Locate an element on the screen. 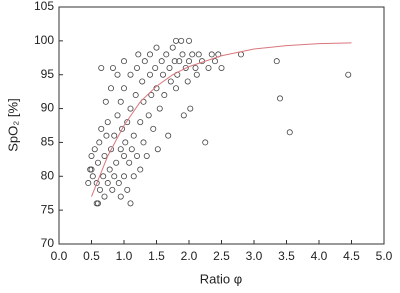 Image resolution: width=400 pixels, height=293 pixels. x-tick-label: 5.0 is located at coordinates (384, 256).